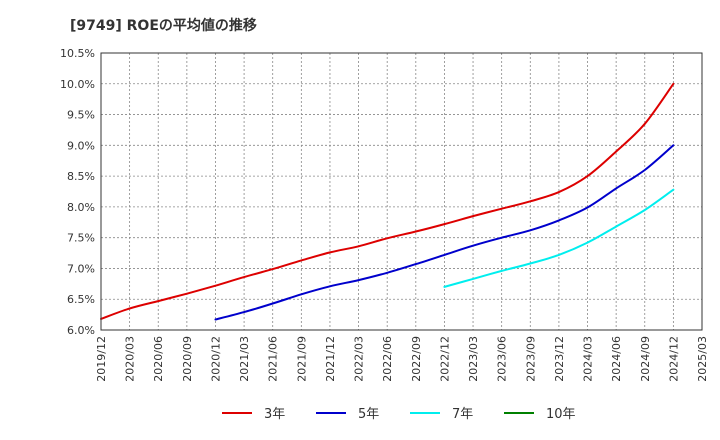 The height and width of the screenshot is (440, 720). I want to click on legend-label-2: 5年, so click(368, 414).